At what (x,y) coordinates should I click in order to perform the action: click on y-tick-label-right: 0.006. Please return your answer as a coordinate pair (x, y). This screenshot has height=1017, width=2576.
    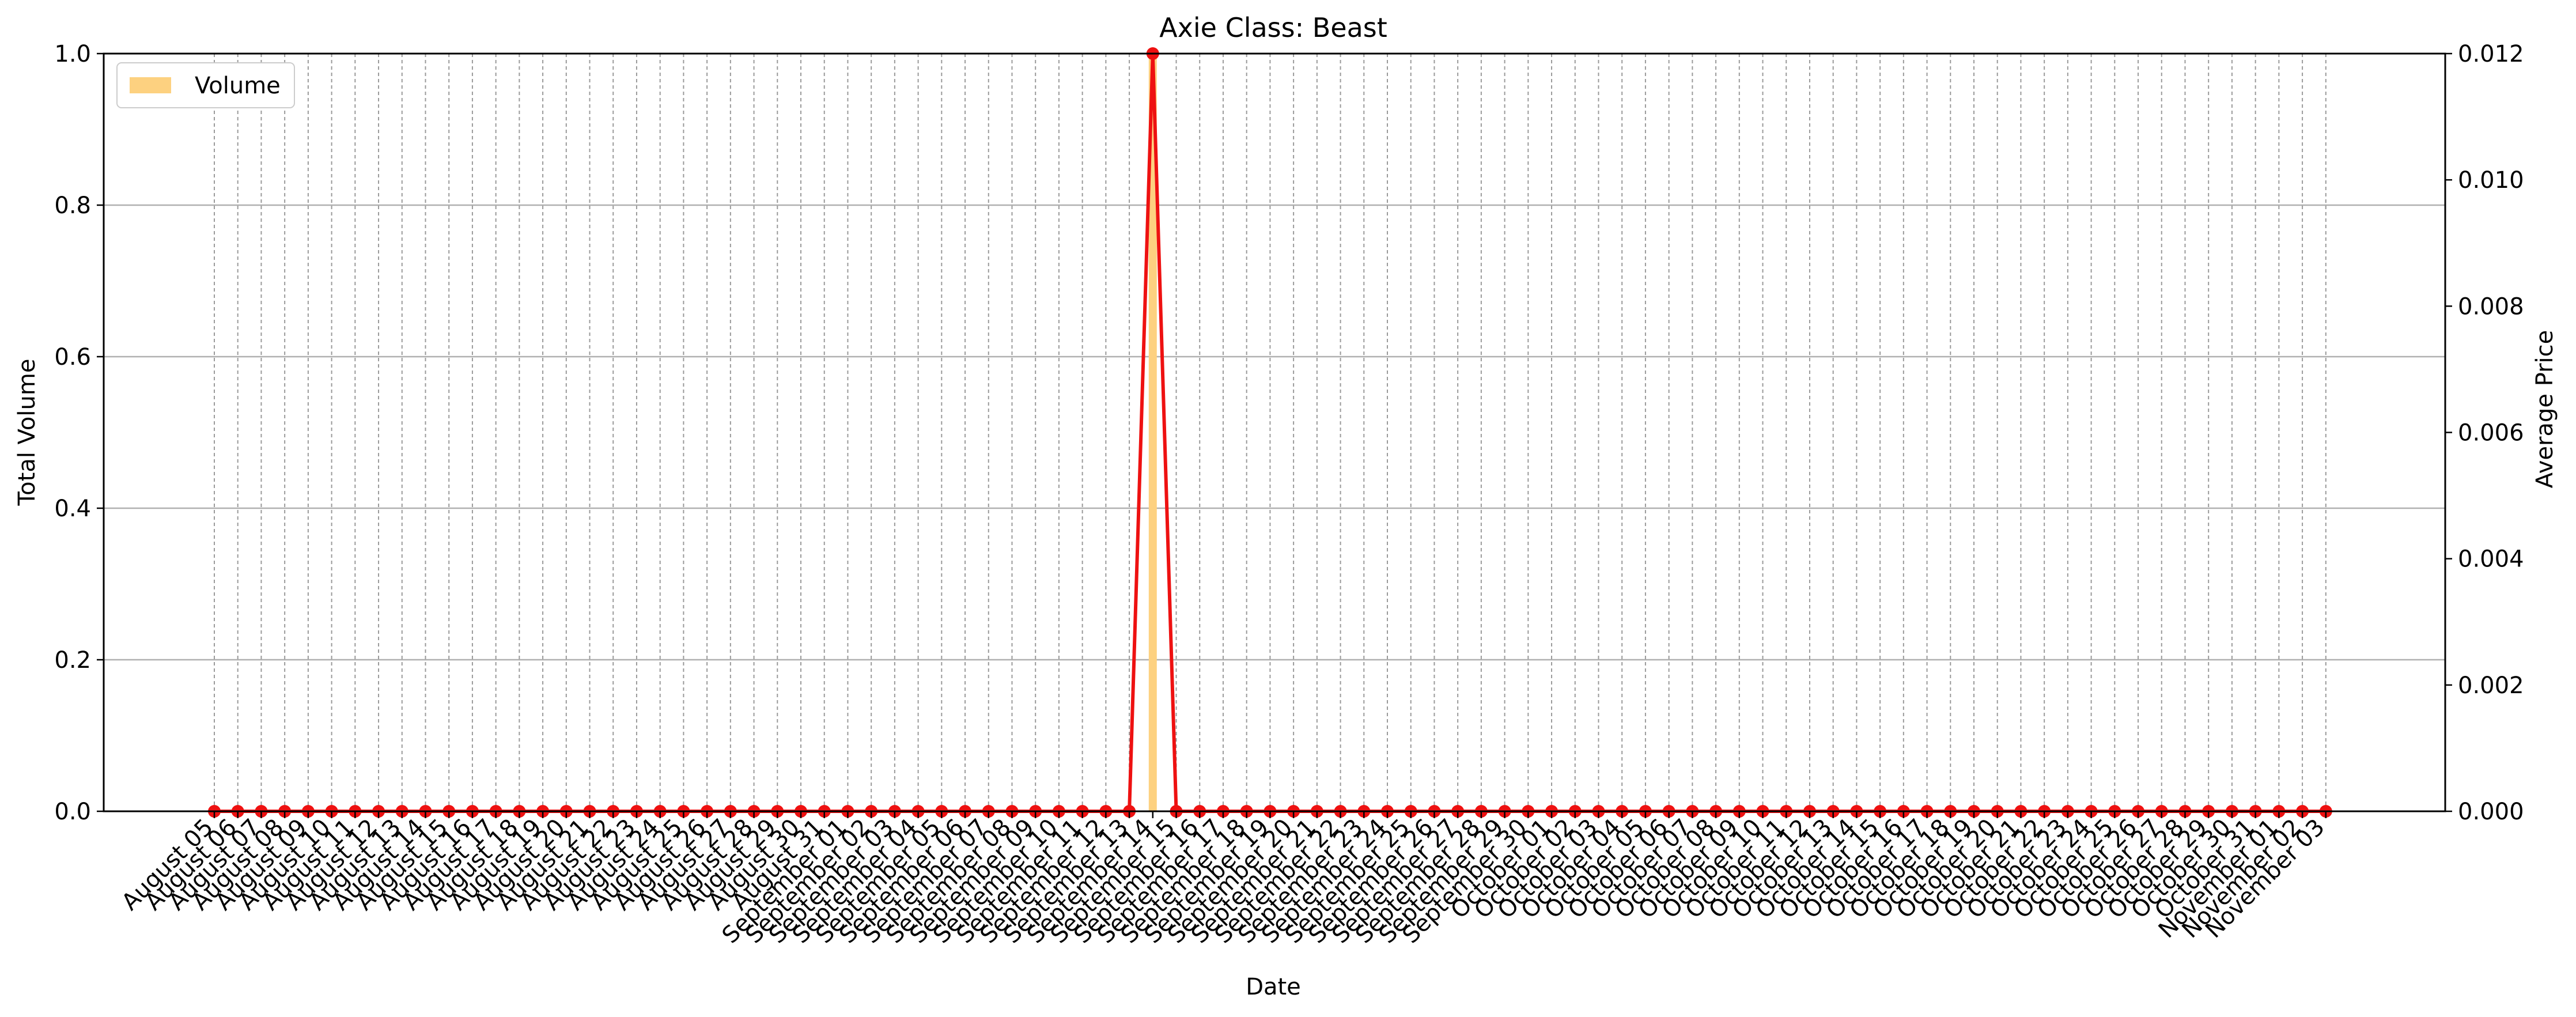
    Looking at the image, I should click on (2491, 433).